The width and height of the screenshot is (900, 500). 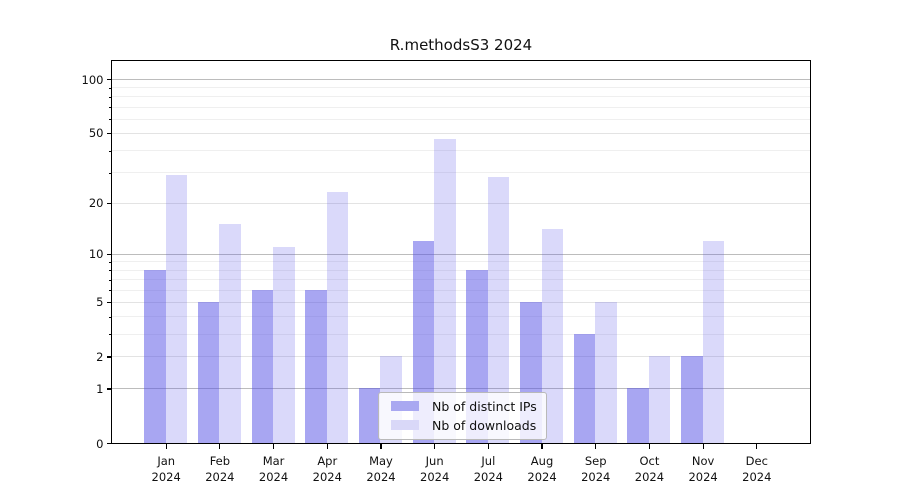 What do you see at coordinates (220, 460) in the screenshot?
I see `x-tick-label-month: Feb` at bounding box center [220, 460].